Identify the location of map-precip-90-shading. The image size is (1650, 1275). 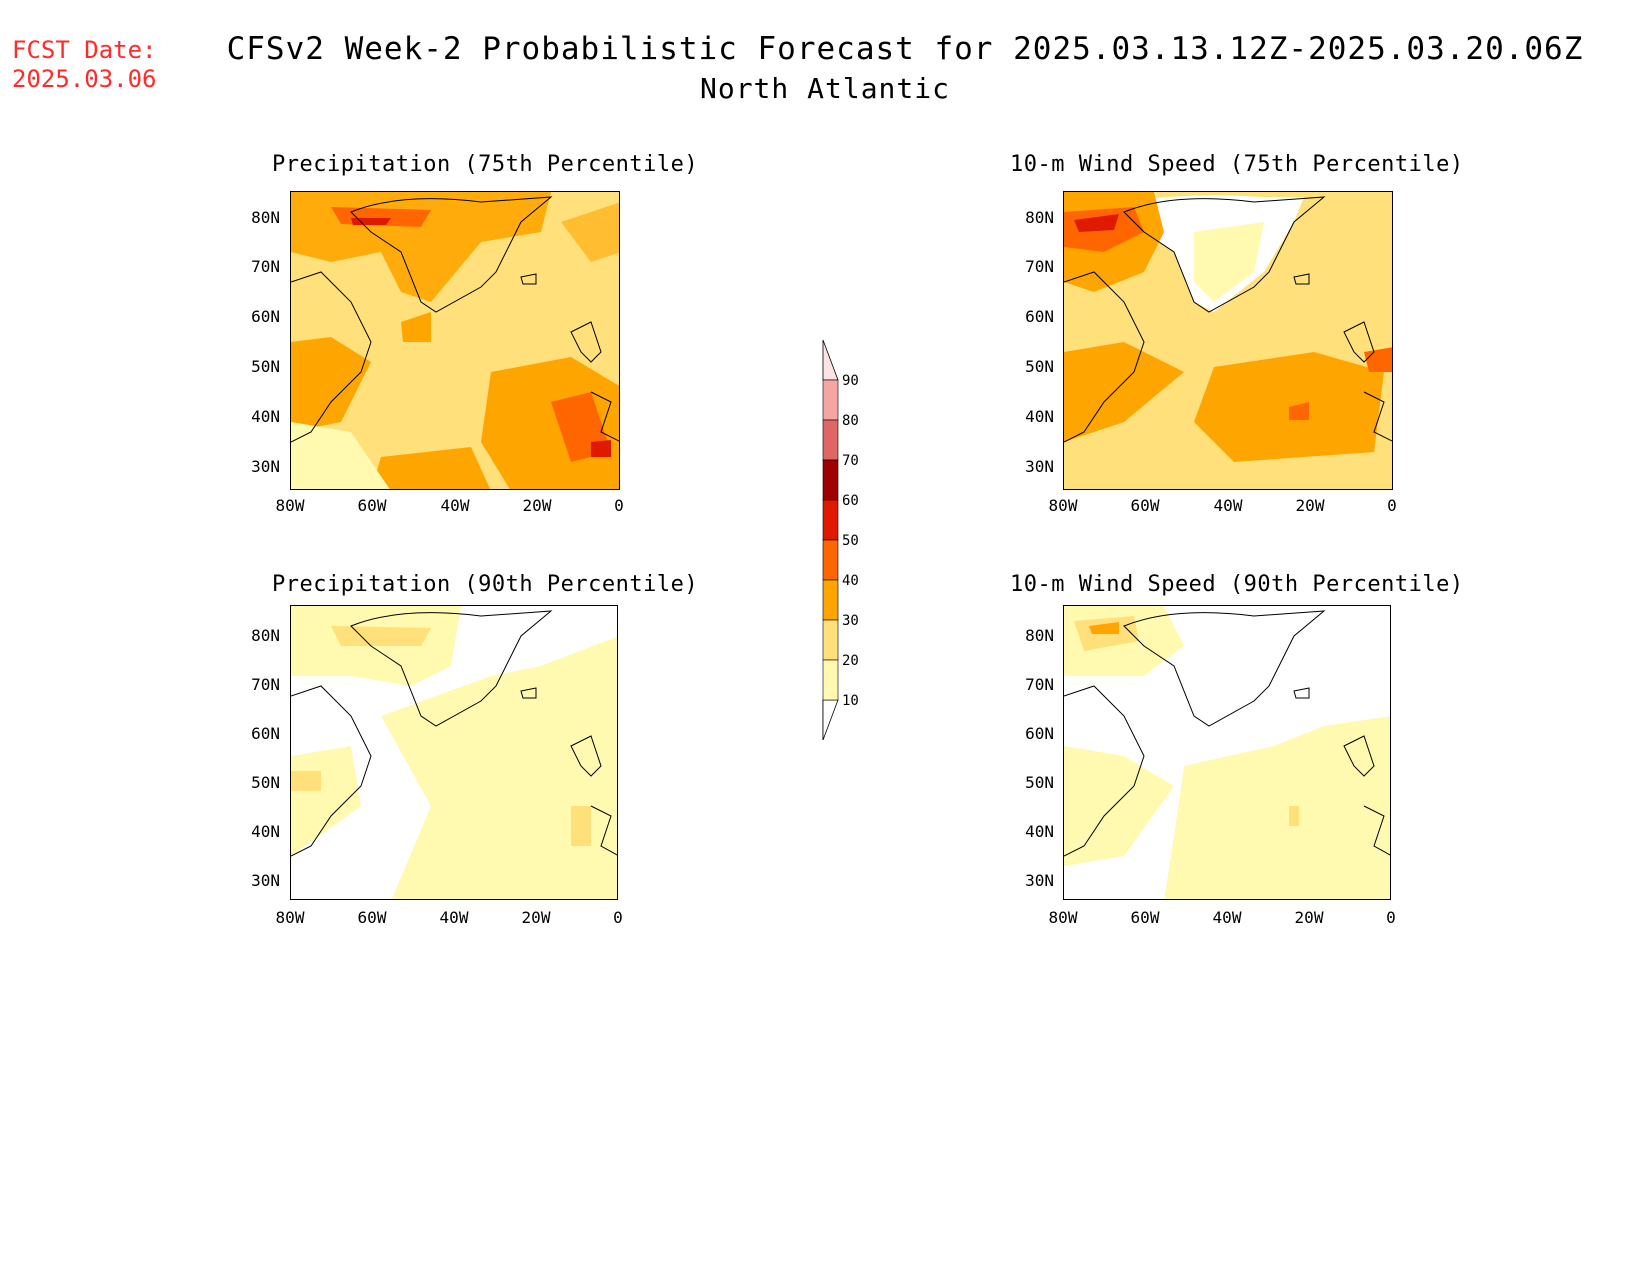
(454, 752).